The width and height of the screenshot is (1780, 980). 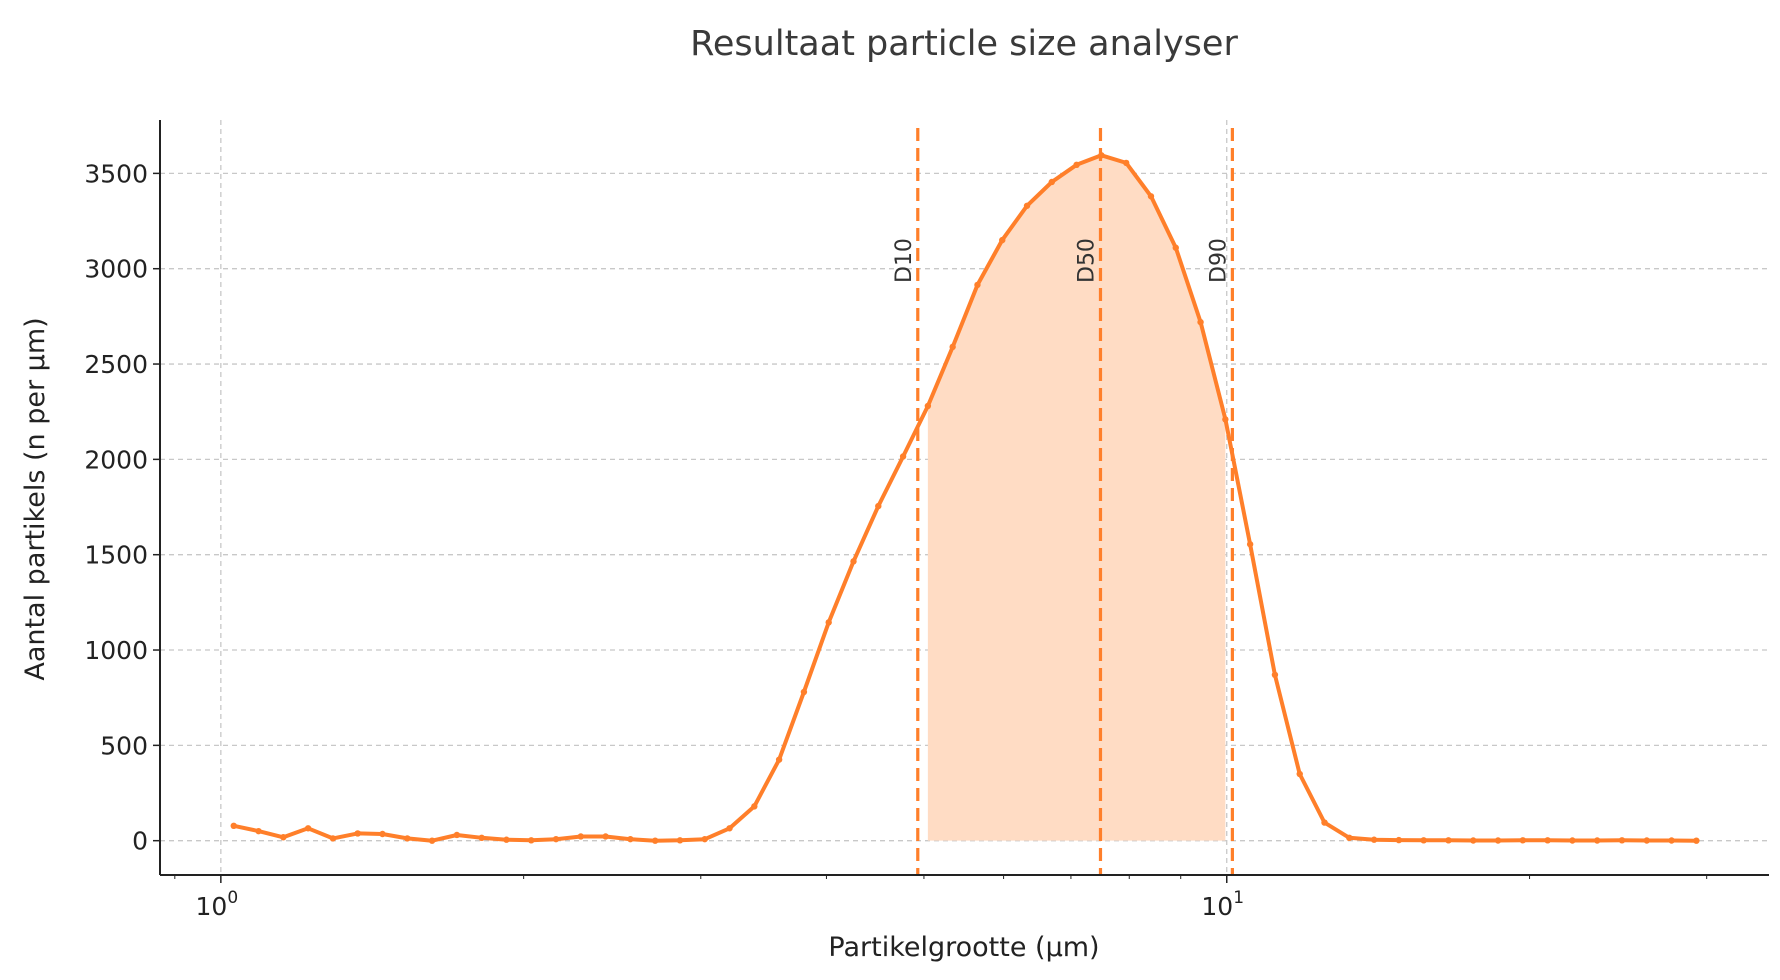 I want to click on x-tick-label: 10⁰, so click(x=217, y=904).